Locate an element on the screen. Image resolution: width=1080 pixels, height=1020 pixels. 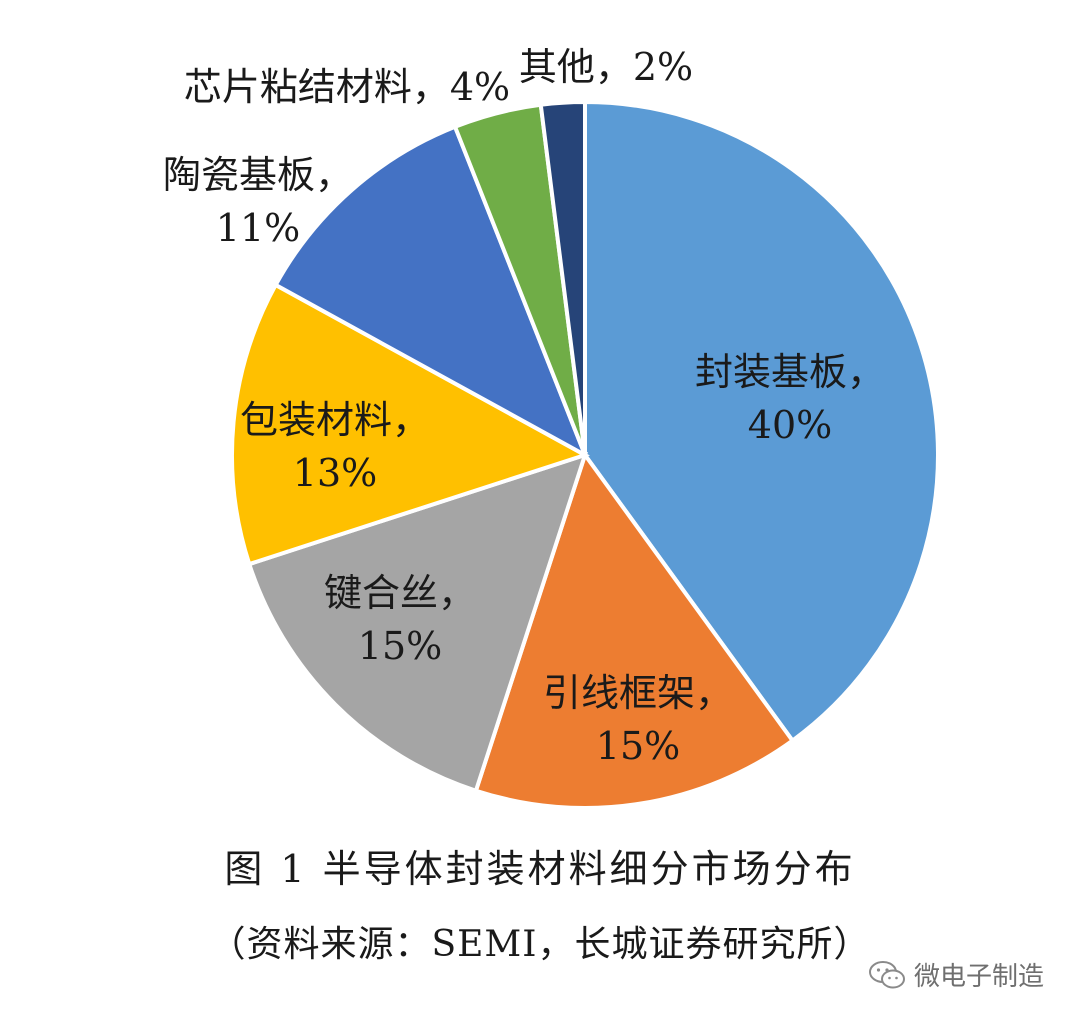
slice-label-die-attach: 芯片粘结材料，4% is located at coordinates (347, 87).